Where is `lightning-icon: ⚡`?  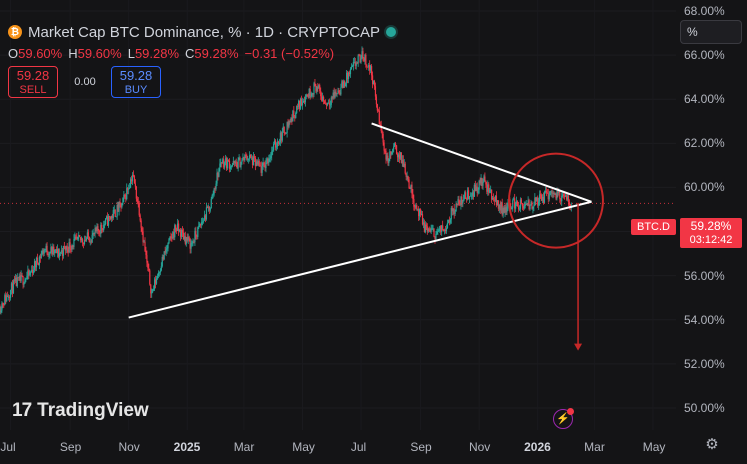
lightning-icon: ⚡ is located at coordinates (563, 419).